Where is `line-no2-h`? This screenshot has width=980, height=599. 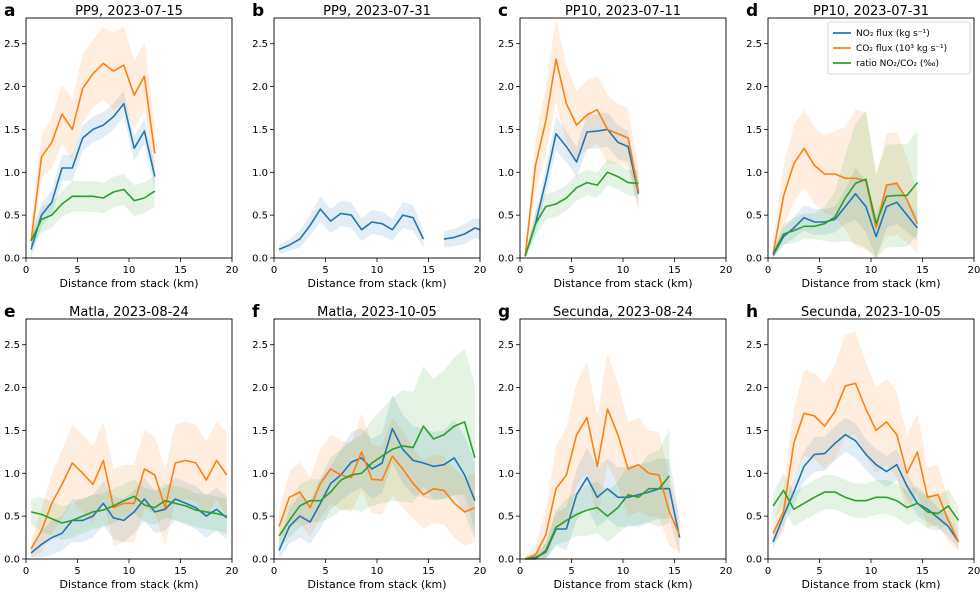
line-no2-h is located at coordinates (866, 488).